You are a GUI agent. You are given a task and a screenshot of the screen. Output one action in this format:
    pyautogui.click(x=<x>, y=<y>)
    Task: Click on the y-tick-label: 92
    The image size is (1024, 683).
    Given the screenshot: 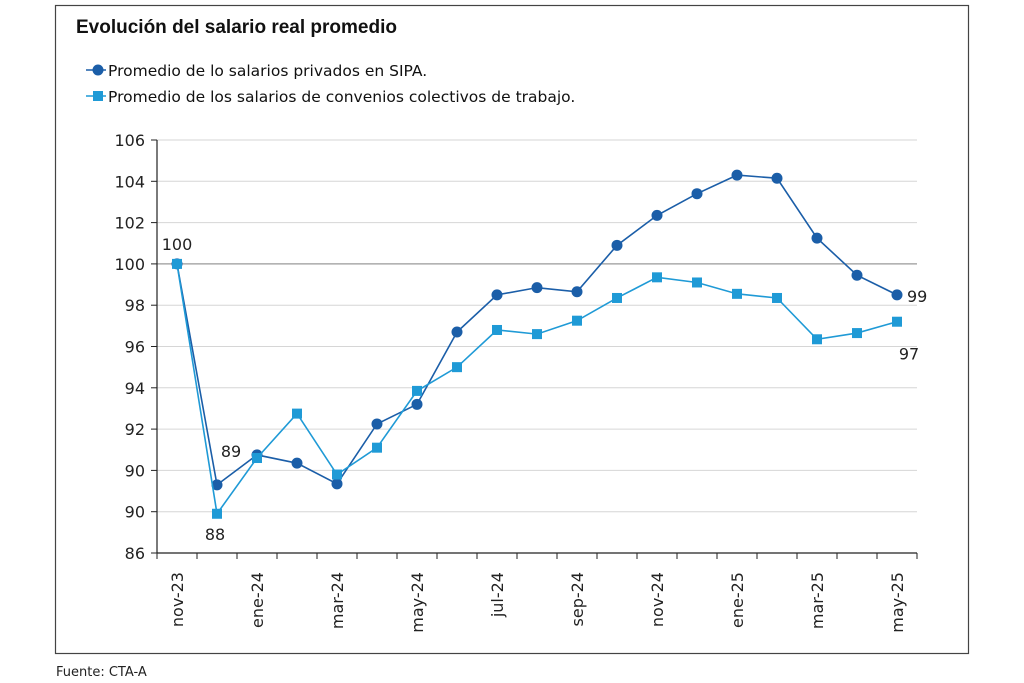 What is the action you would take?
    pyautogui.click(x=135, y=429)
    